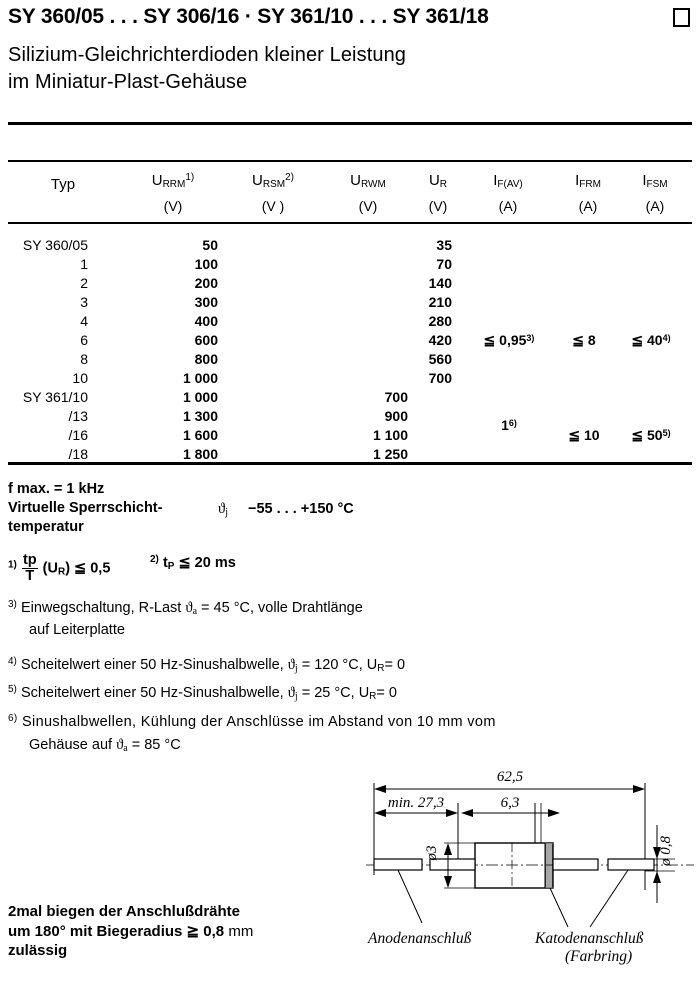  What do you see at coordinates (128, 82) in the screenshot?
I see `subtitle-line-2: im Miniatur-Plast-Gehäuse` at bounding box center [128, 82].